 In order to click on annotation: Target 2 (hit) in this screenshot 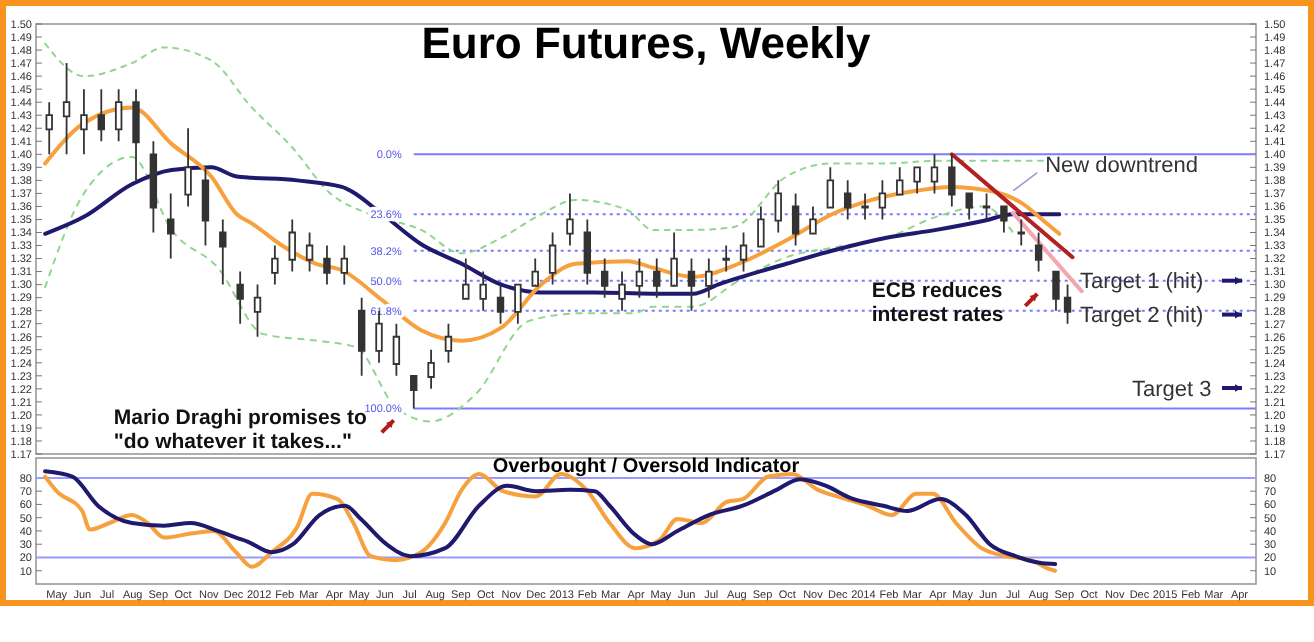, I will do `click(1141, 316)`.